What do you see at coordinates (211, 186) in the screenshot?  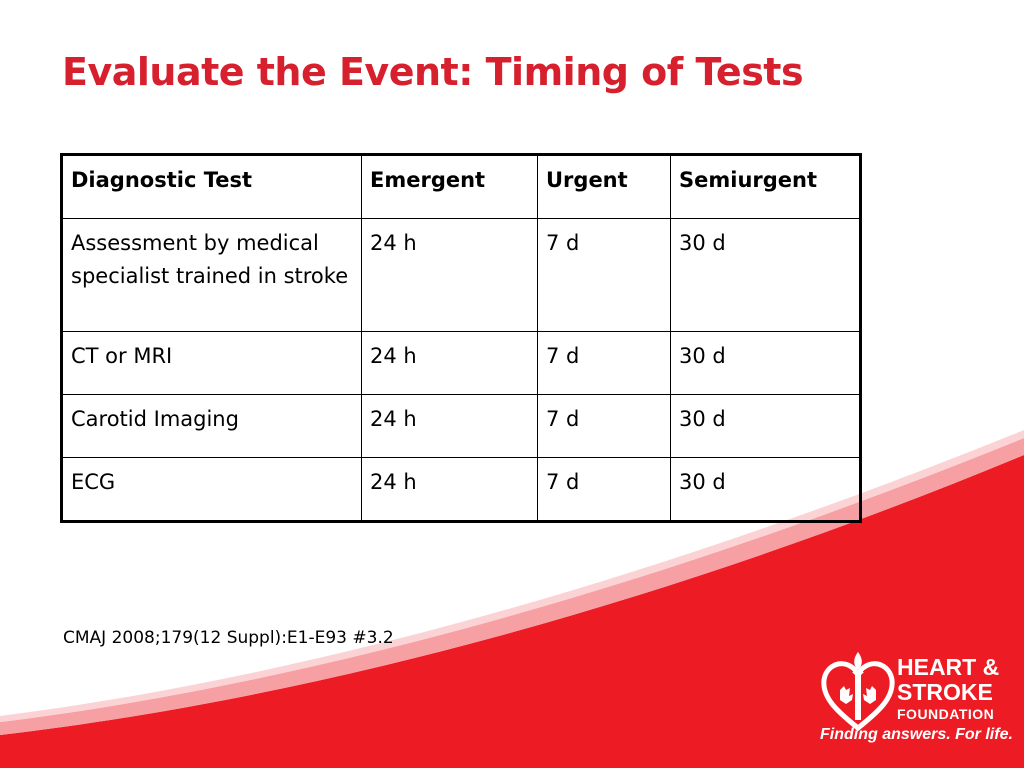 I see `header-diagnostic-test: Diagnostic Test` at bounding box center [211, 186].